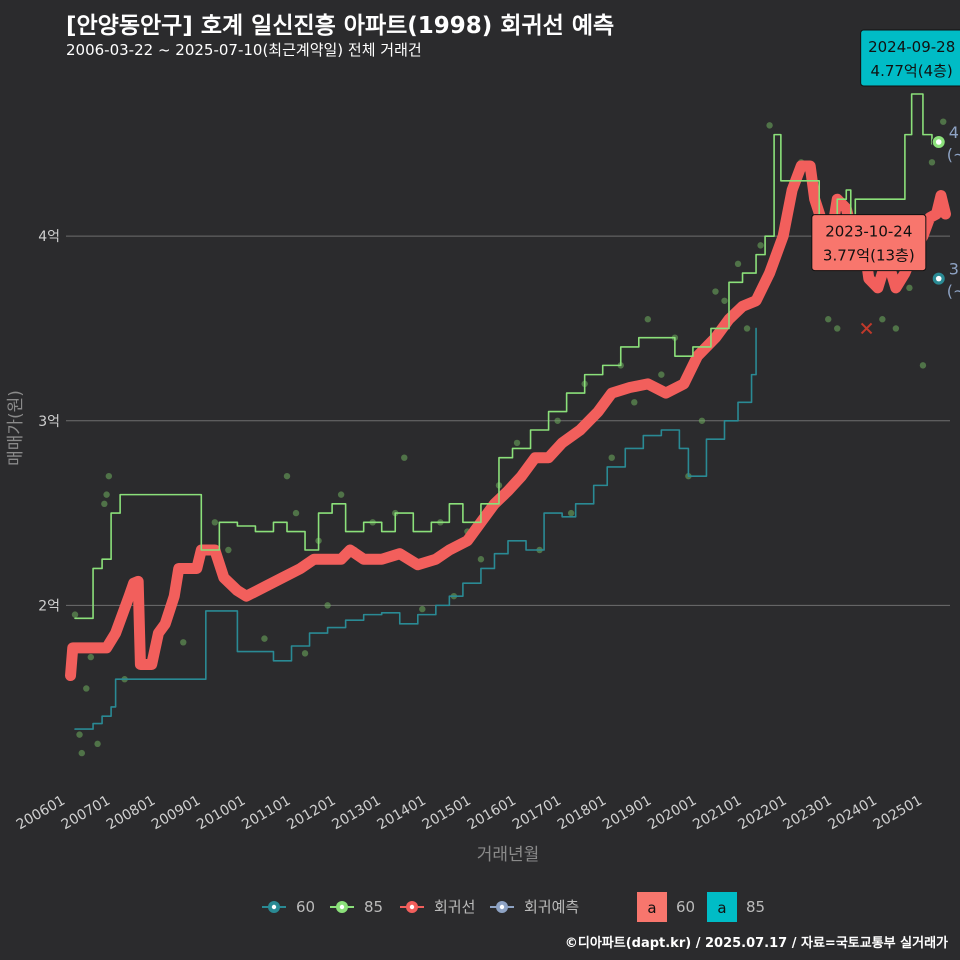 The width and height of the screenshot is (960, 960). What do you see at coordinates (954, 132) in the screenshot?
I see `end-label-value-85: 45,067` at bounding box center [954, 132].